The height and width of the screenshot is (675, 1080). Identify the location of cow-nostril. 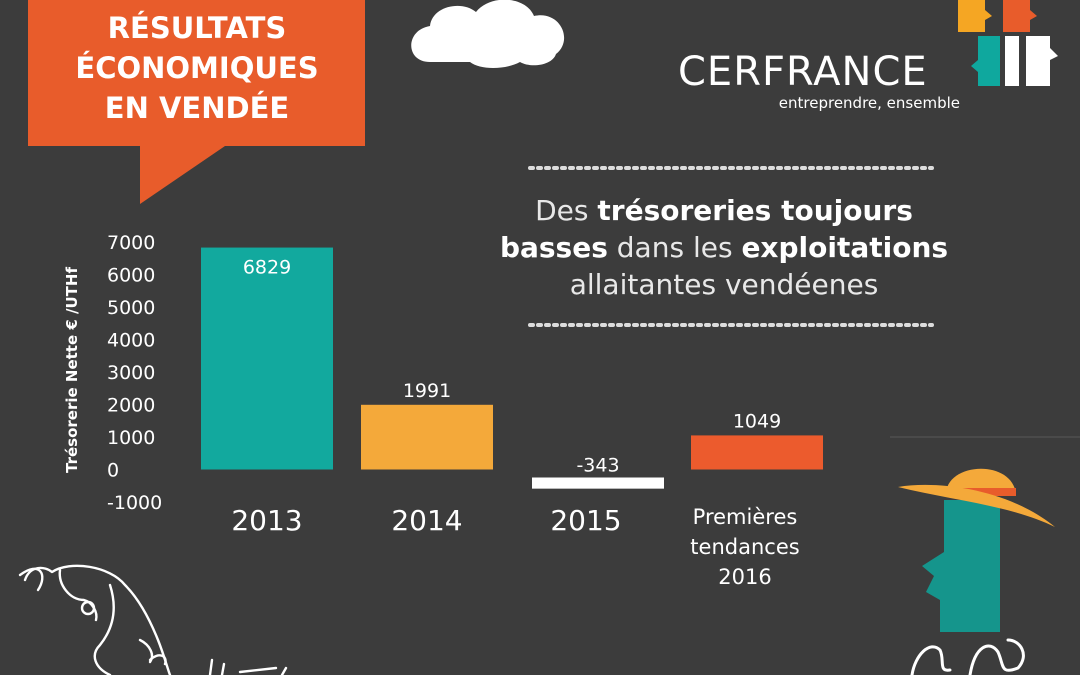
(152, 652).